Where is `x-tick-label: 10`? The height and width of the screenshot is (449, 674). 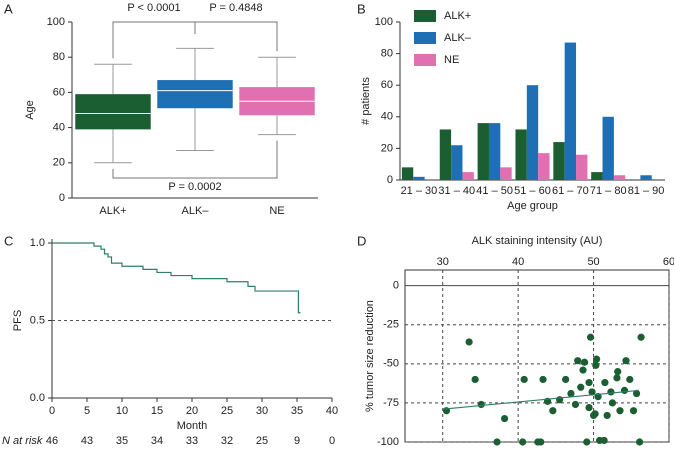 x-tick-label: 10 is located at coordinates (122, 411).